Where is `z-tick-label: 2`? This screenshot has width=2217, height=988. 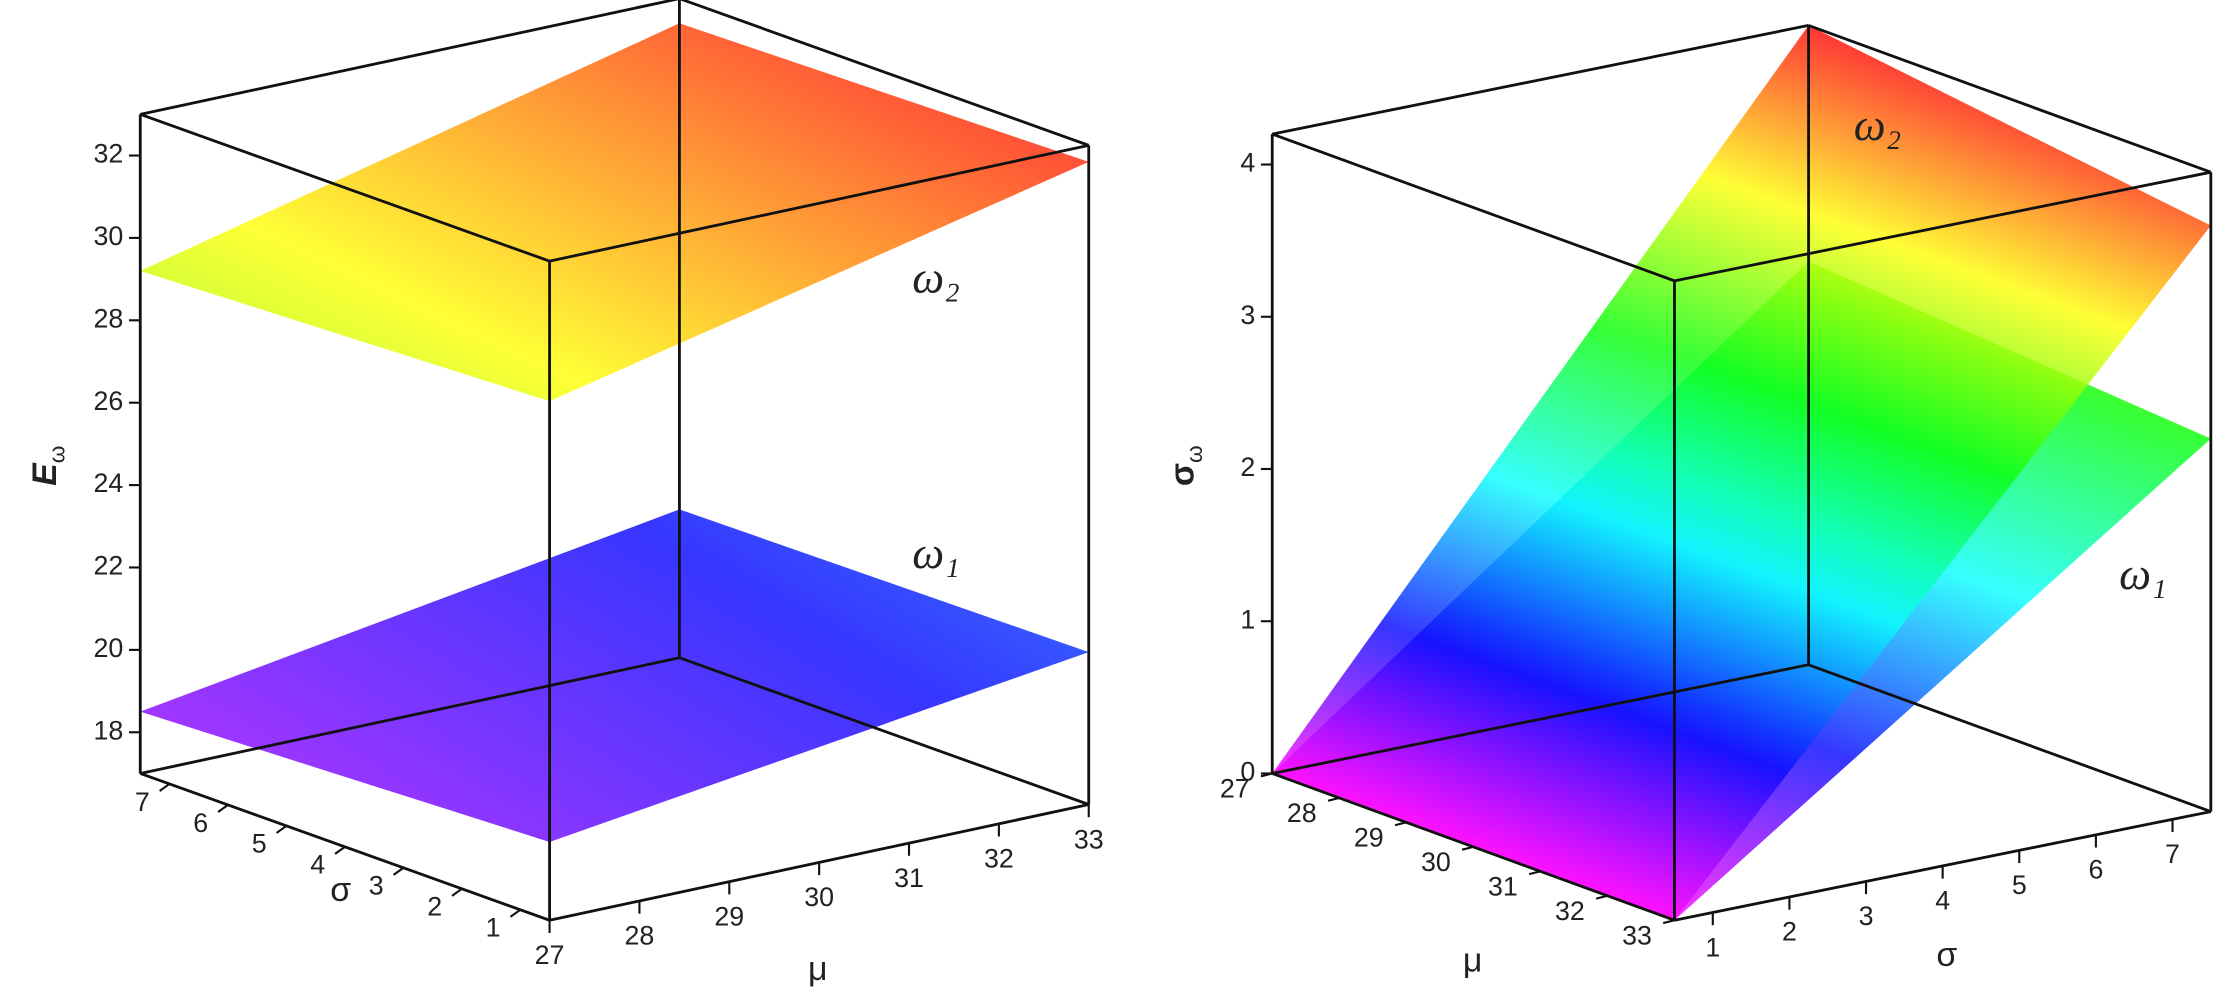 z-tick-label: 2 is located at coordinates (1247, 467).